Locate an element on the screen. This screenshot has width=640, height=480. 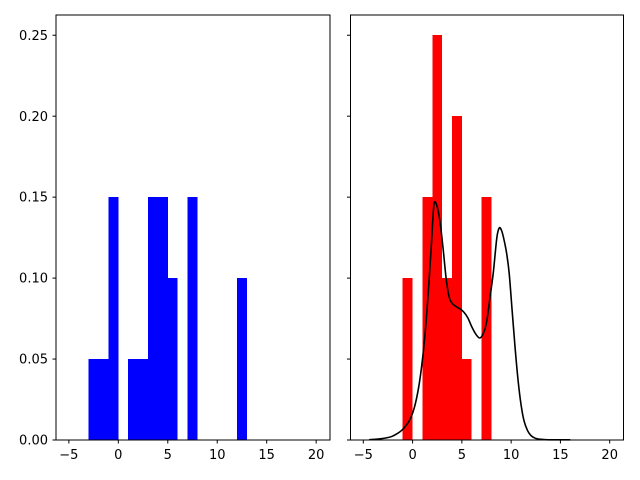
y-tick-label: 0.05 is located at coordinates (33, 360).